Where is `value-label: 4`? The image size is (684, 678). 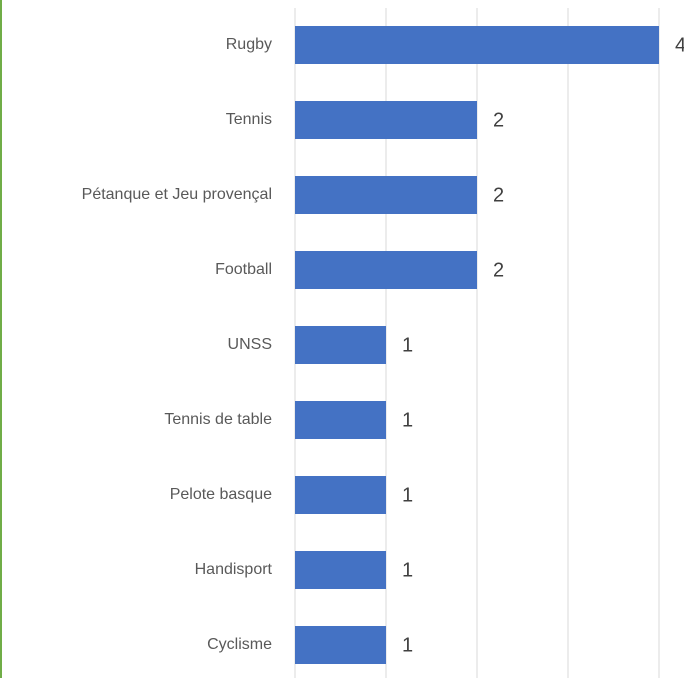 value-label: 4 is located at coordinates (679, 45).